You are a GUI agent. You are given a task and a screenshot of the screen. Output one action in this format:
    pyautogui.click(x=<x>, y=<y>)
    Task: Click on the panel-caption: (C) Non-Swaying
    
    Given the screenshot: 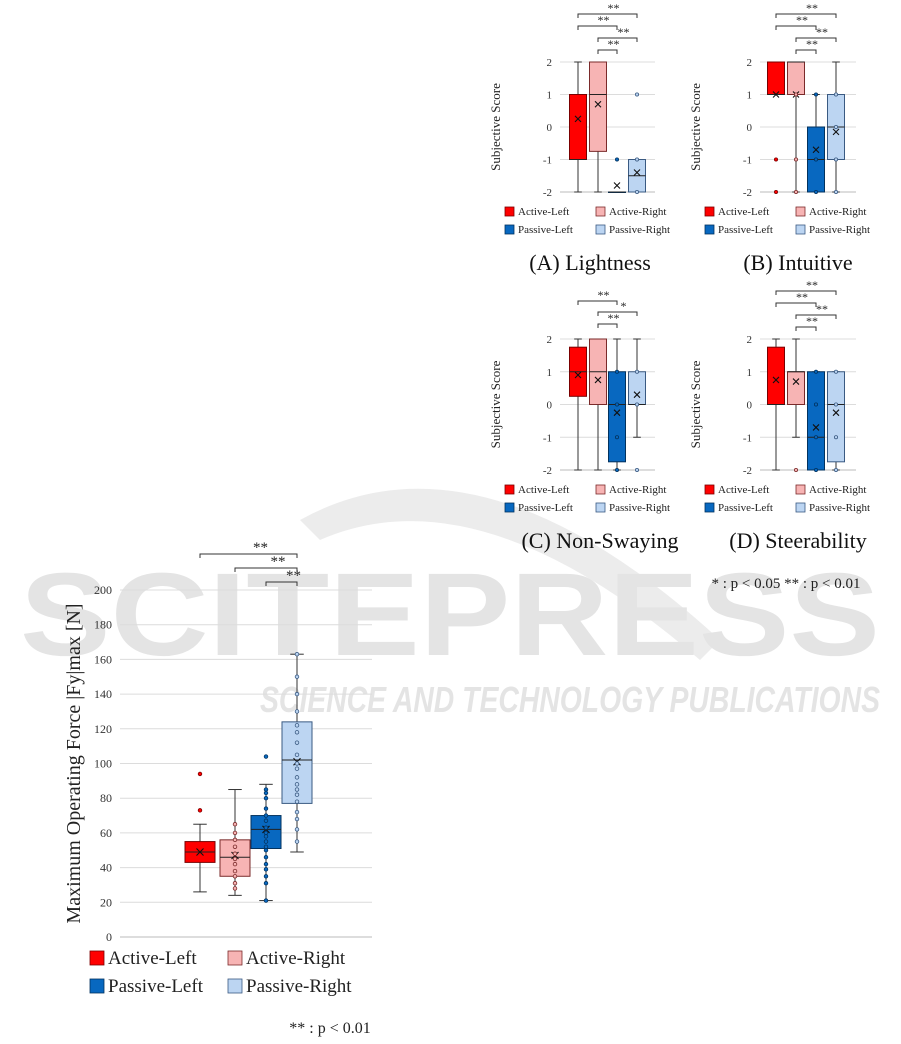 What is the action you would take?
    pyautogui.click(x=599, y=540)
    